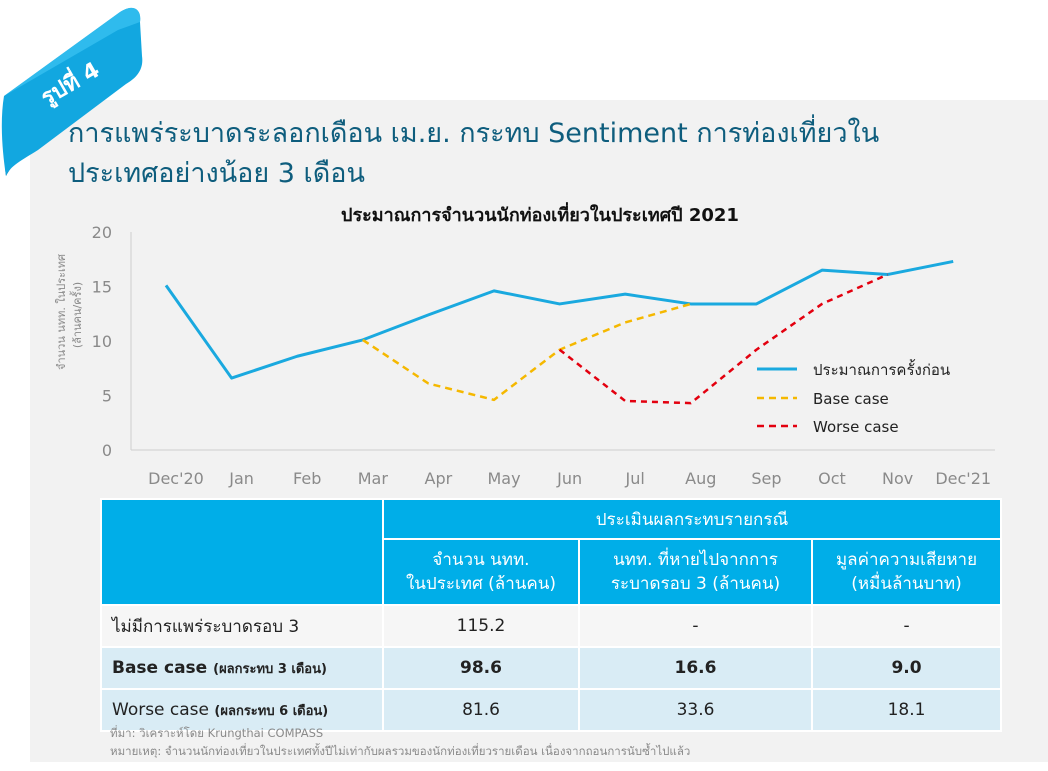 Image resolution: width=1048 pixels, height=771 pixels. I want to click on source-note: ที่มา: วิเคราะห์โดย Krungthai COMPASS, so click(217, 733).